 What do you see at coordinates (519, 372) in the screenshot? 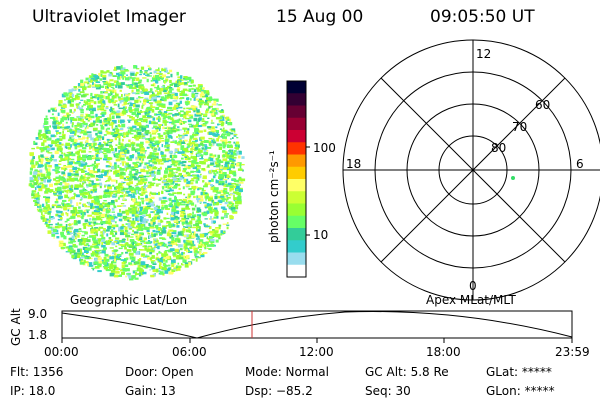
I see `geo-latitude: GLat: *****` at bounding box center [519, 372].